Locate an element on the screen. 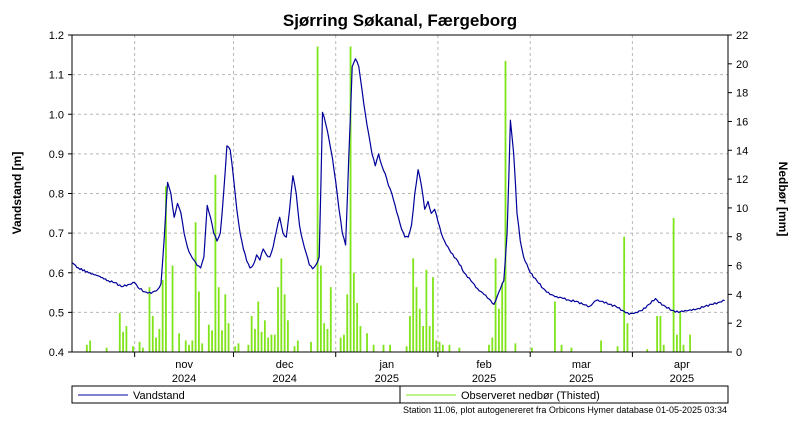 Image resolution: width=800 pixels, height=425 pixels. y2-tick-label: 16 is located at coordinates (742, 122).